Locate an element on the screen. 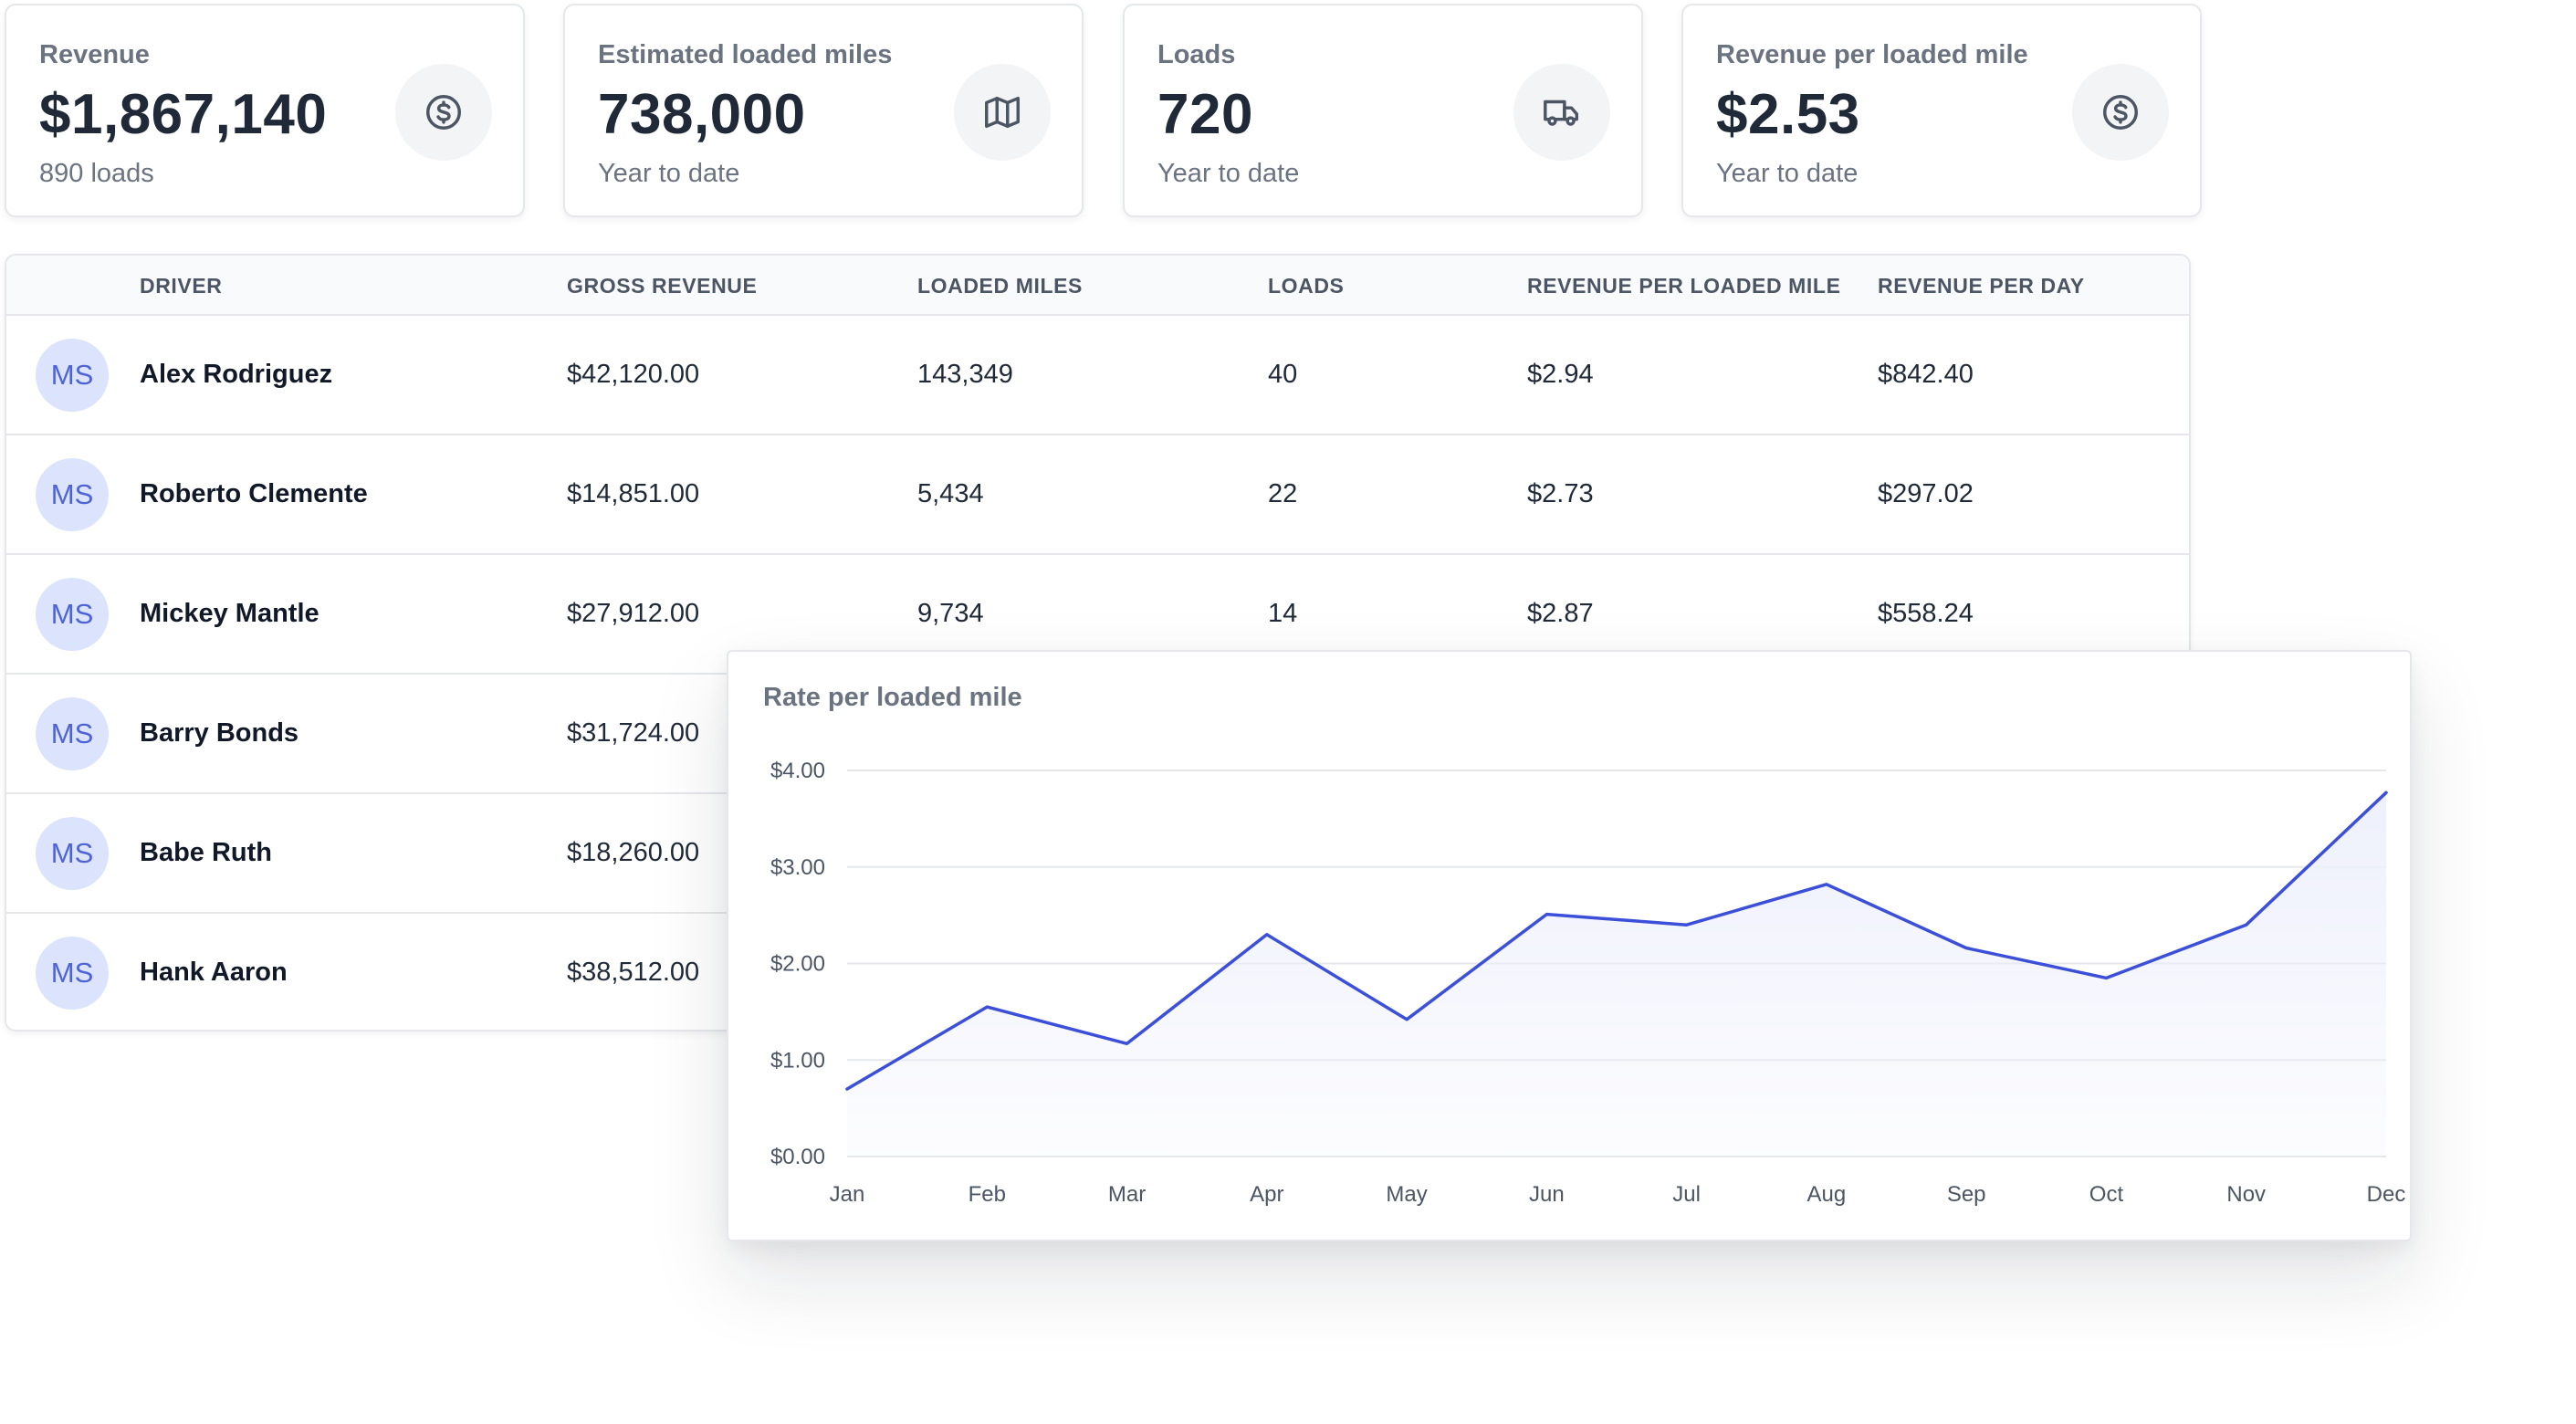 This screenshot has width=2576, height=1424. driver-name: Alex Rodriguez is located at coordinates (236, 374).